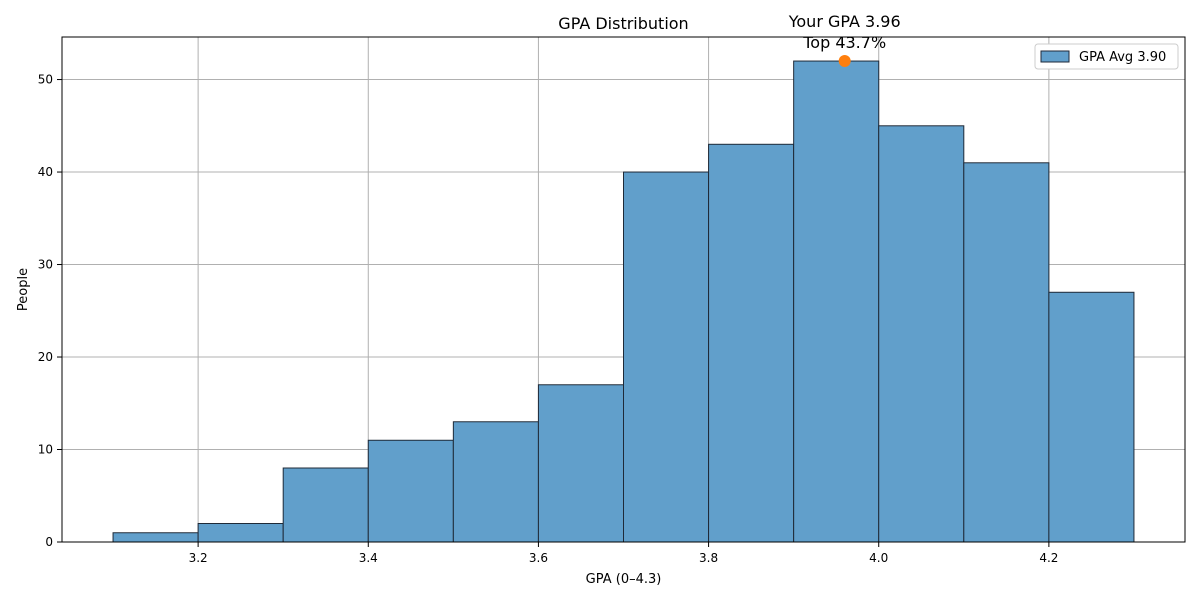 The height and width of the screenshot is (600, 1200). What do you see at coordinates (45, 80) in the screenshot?
I see `y-tick-label: 50` at bounding box center [45, 80].